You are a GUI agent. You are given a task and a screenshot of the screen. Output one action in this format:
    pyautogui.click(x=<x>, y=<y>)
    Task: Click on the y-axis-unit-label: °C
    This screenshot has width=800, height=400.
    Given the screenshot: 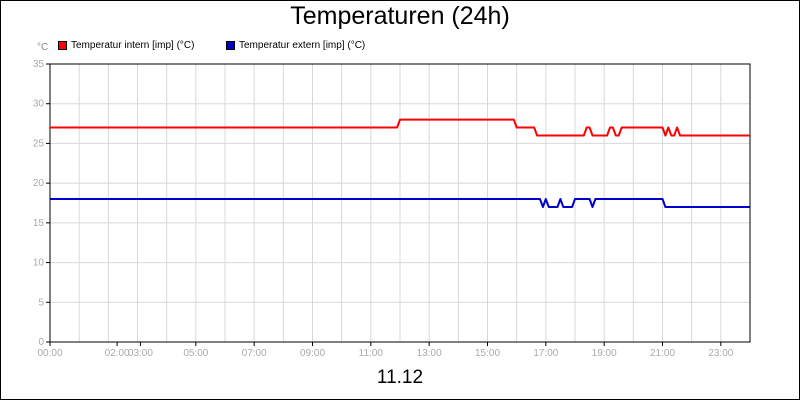 What is the action you would take?
    pyautogui.click(x=43, y=47)
    